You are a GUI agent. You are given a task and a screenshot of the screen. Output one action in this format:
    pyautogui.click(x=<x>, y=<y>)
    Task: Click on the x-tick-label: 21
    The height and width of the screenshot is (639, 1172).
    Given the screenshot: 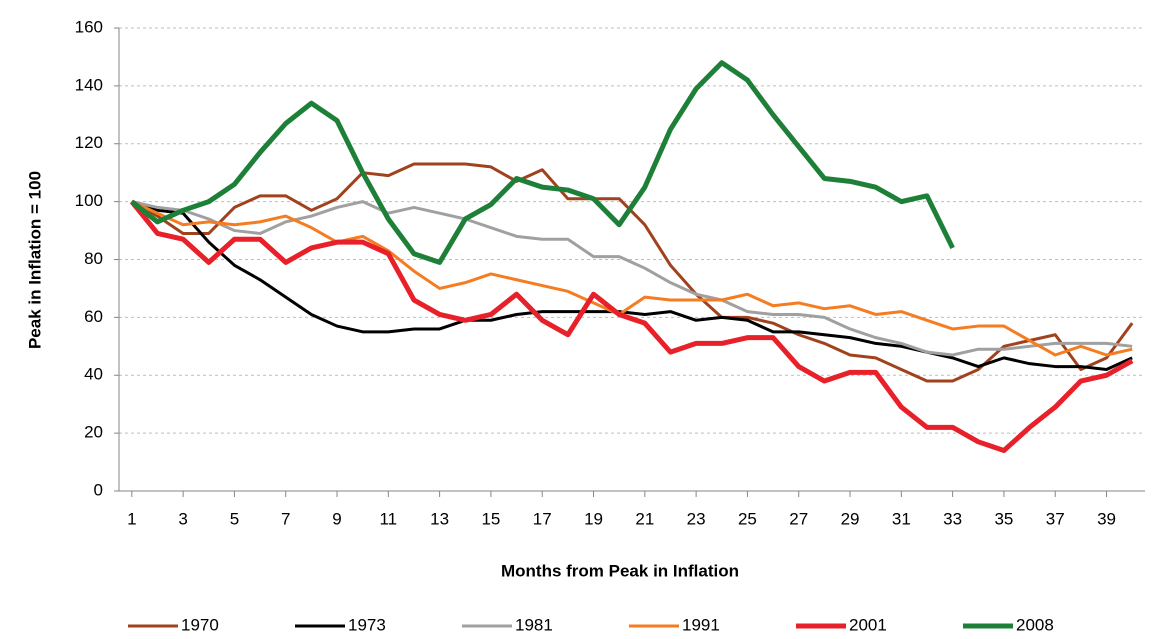 What is the action you would take?
    pyautogui.click(x=644, y=518)
    